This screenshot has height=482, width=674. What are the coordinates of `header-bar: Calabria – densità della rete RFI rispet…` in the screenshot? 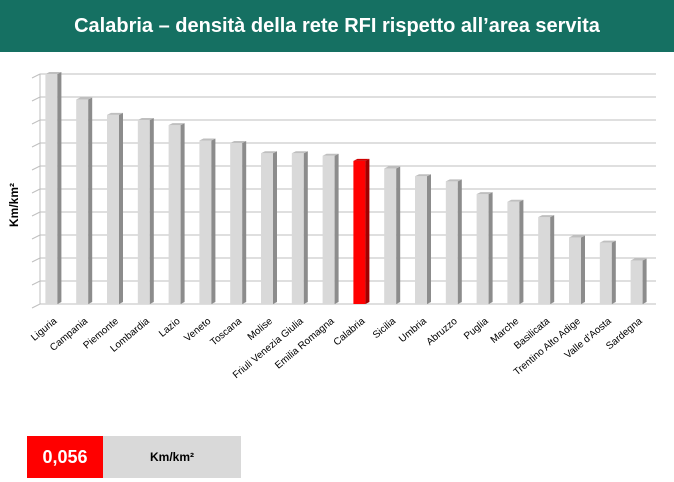 It's located at (337, 26).